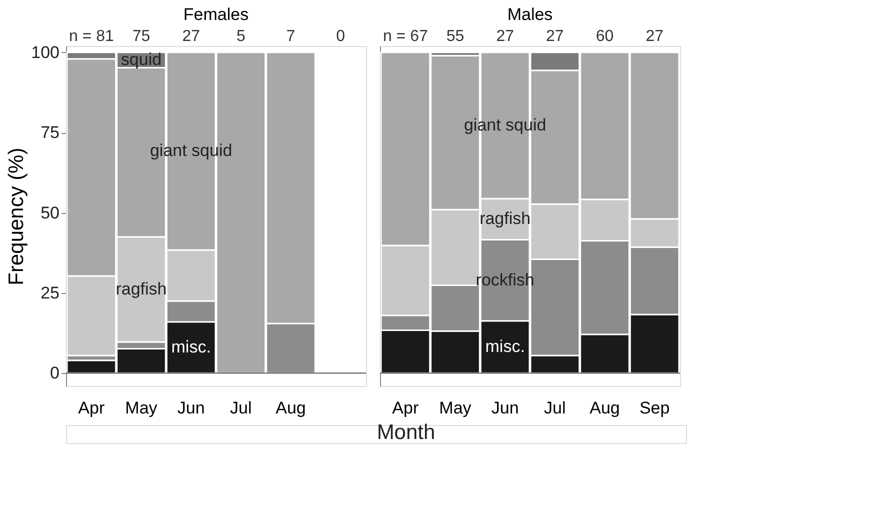 This screenshot has height=523, width=891. What do you see at coordinates (45, 52) in the screenshot?
I see `y-tick-label: 100` at bounding box center [45, 52].